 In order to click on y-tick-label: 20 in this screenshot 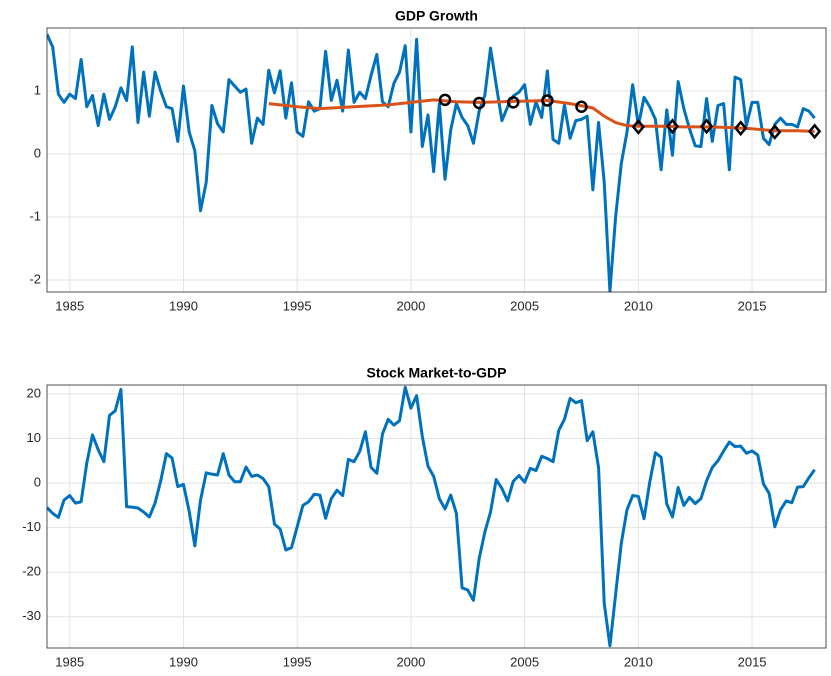, I will do `click(34, 392)`.